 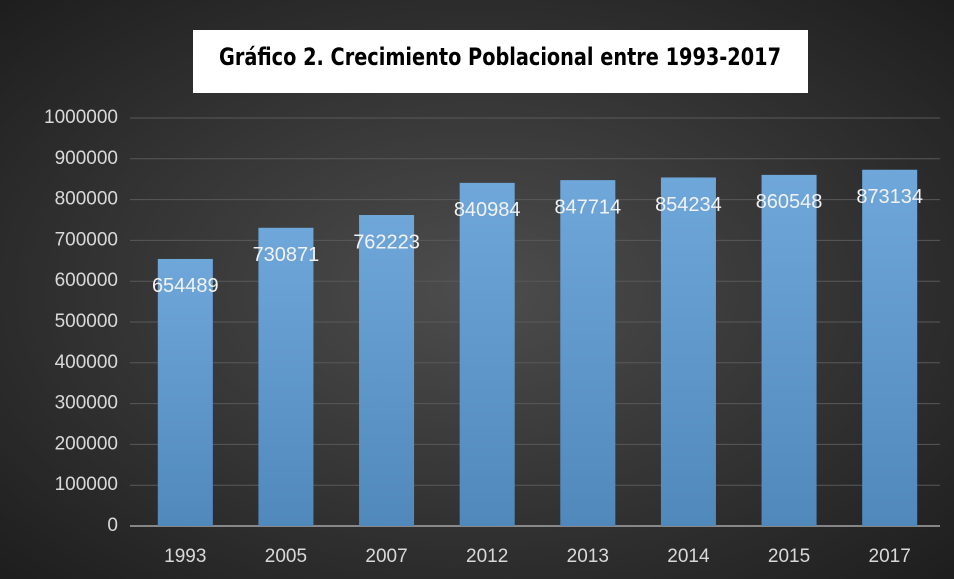 What do you see at coordinates (86, 484) in the screenshot?
I see `y-tick-label: 100000` at bounding box center [86, 484].